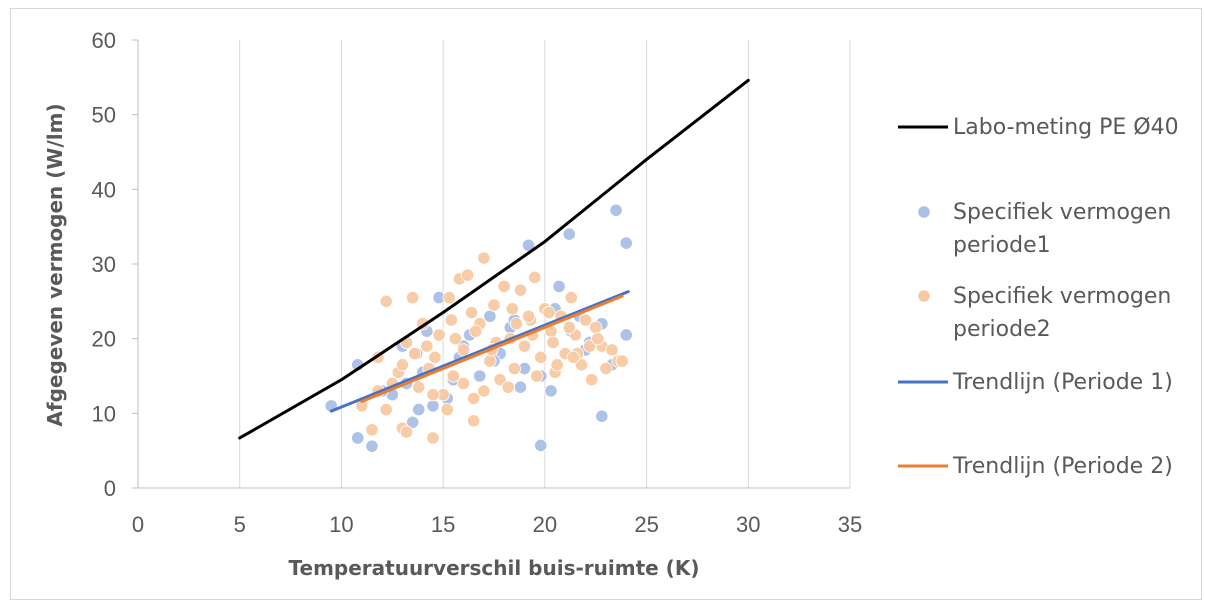 This screenshot has height=605, width=1205. Describe the element at coordinates (104, 40) in the screenshot. I see `y-tick-label-60: 60` at that location.